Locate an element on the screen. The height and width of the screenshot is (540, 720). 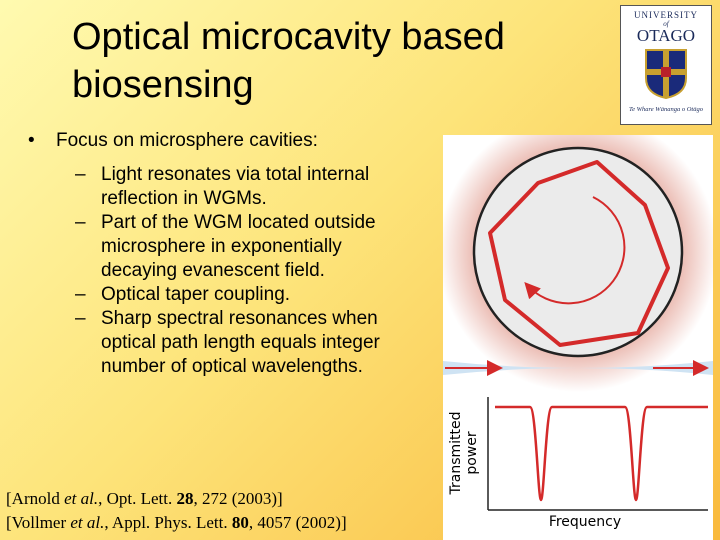
sub-bullet: number of optical wavelengths. is located at coordinates (232, 366).